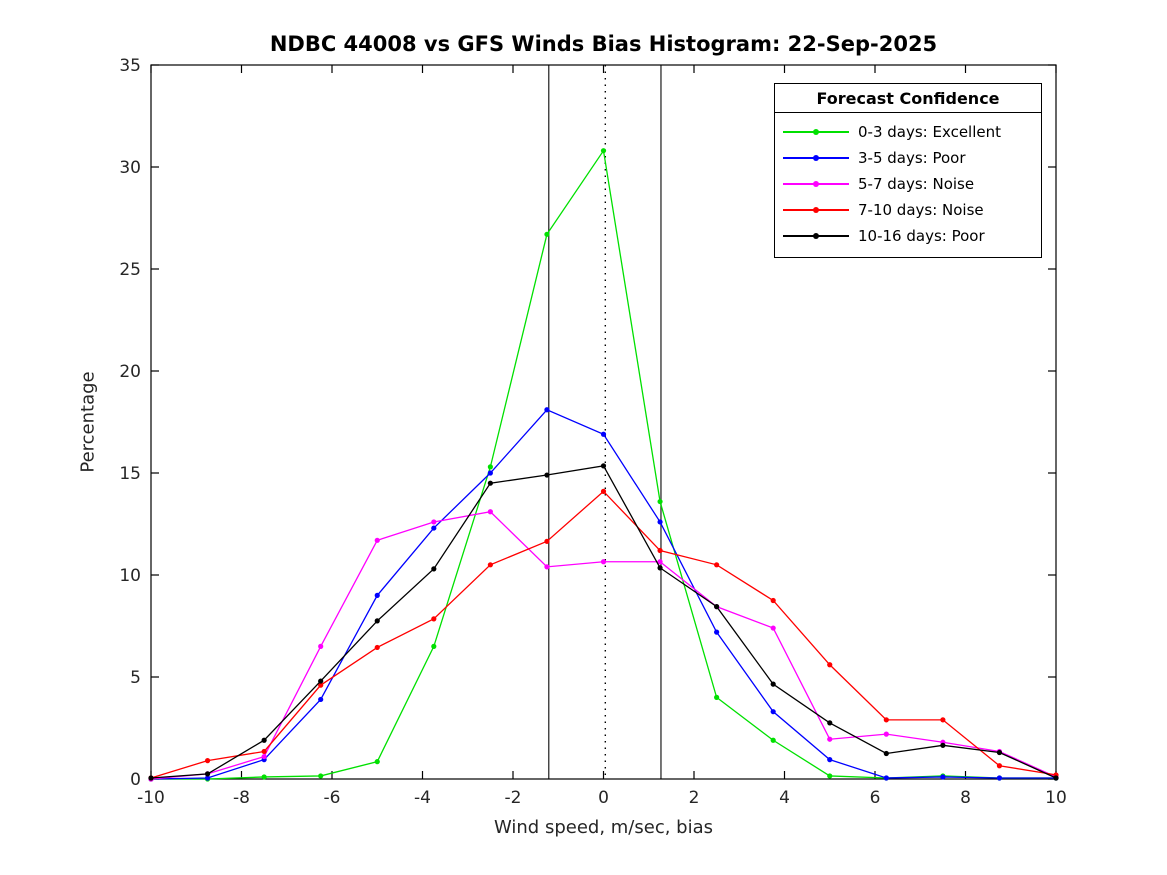 Image resolution: width=1167 pixels, height=875 pixels. Describe the element at coordinates (241, 798) in the screenshot. I see `x-tick-label: -8` at that location.